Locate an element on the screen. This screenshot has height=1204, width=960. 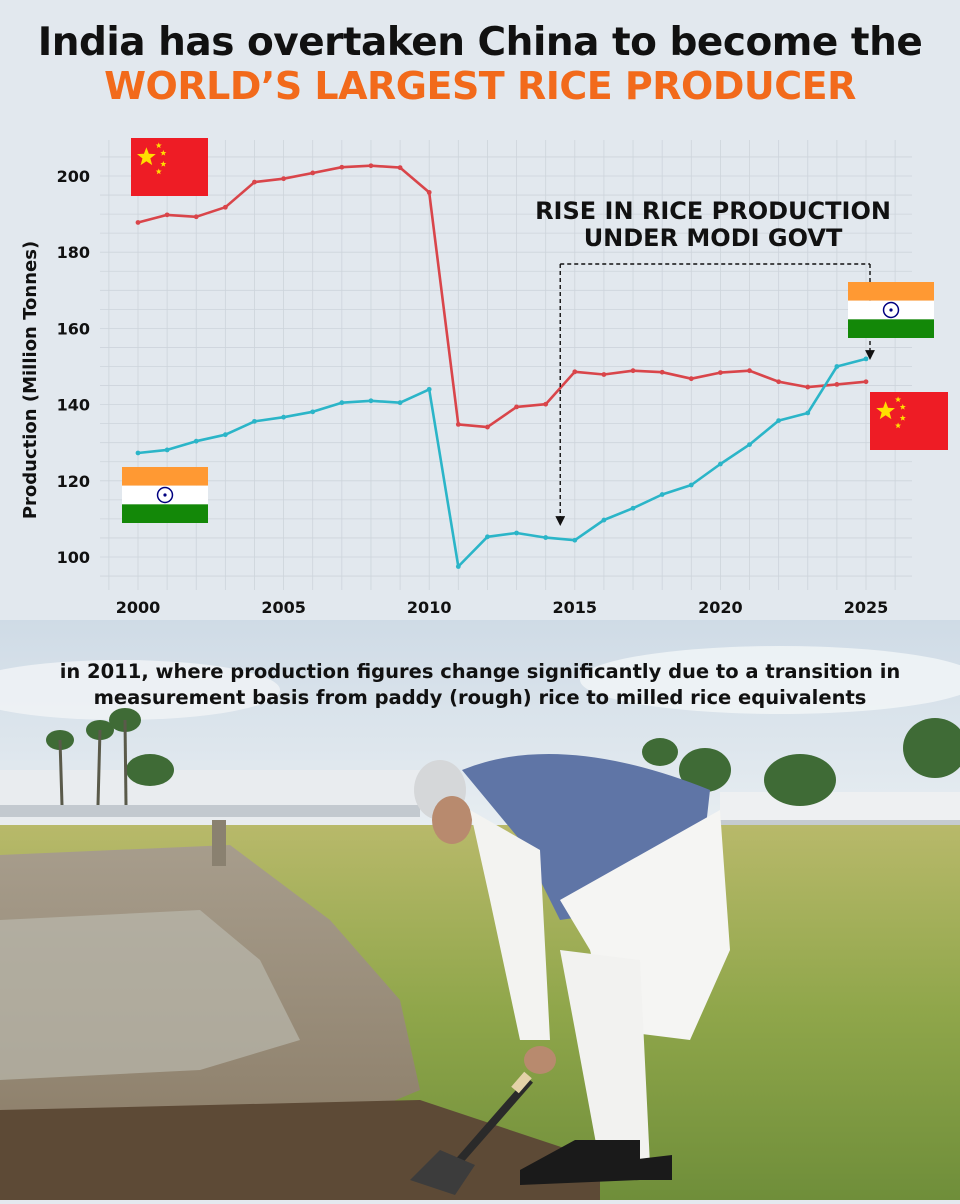
x-tick-label: 2000 is located at coordinates (138, 607).